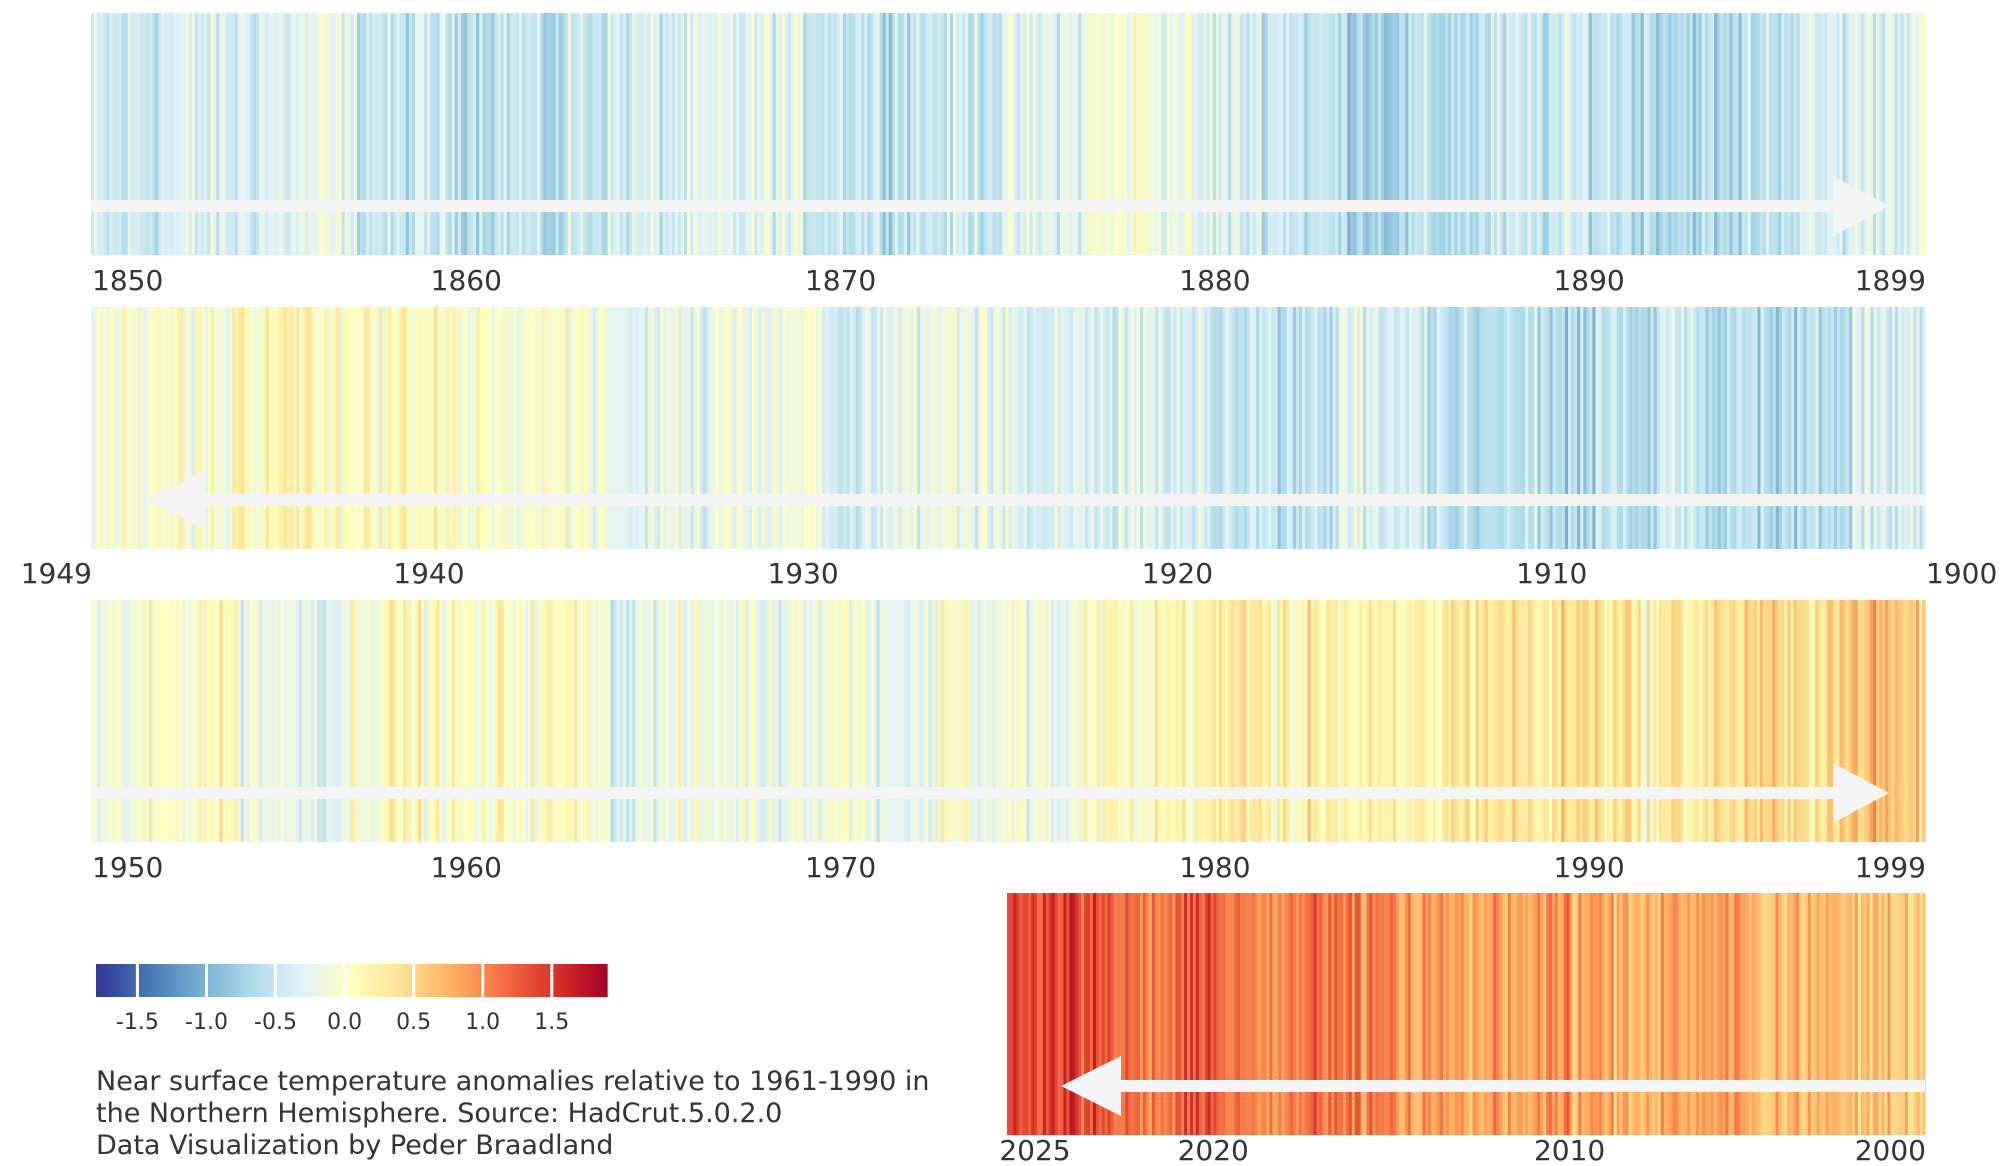 The image size is (2000, 1166). What do you see at coordinates (481, 134) in the screenshot?
I see `stripe-1860-m8` at bounding box center [481, 134].